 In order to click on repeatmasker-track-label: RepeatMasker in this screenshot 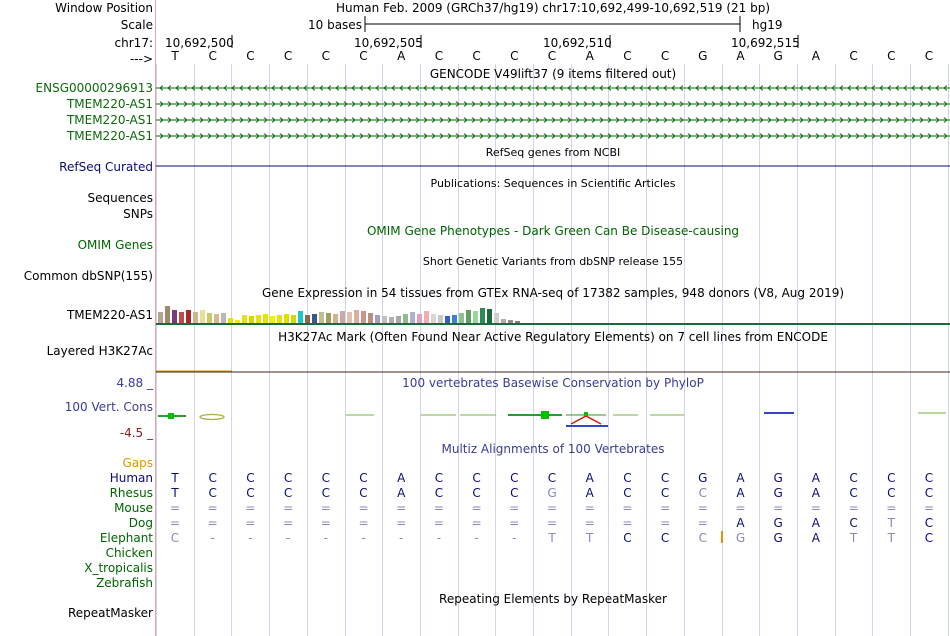, I will do `click(110, 613)`.